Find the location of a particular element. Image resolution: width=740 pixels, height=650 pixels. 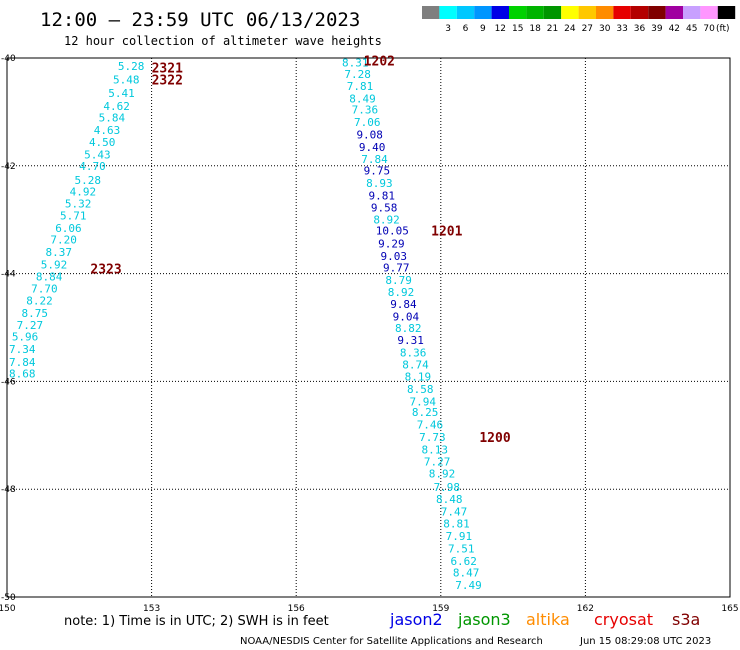

pass-time-label: 1201 is located at coordinates (446, 231).